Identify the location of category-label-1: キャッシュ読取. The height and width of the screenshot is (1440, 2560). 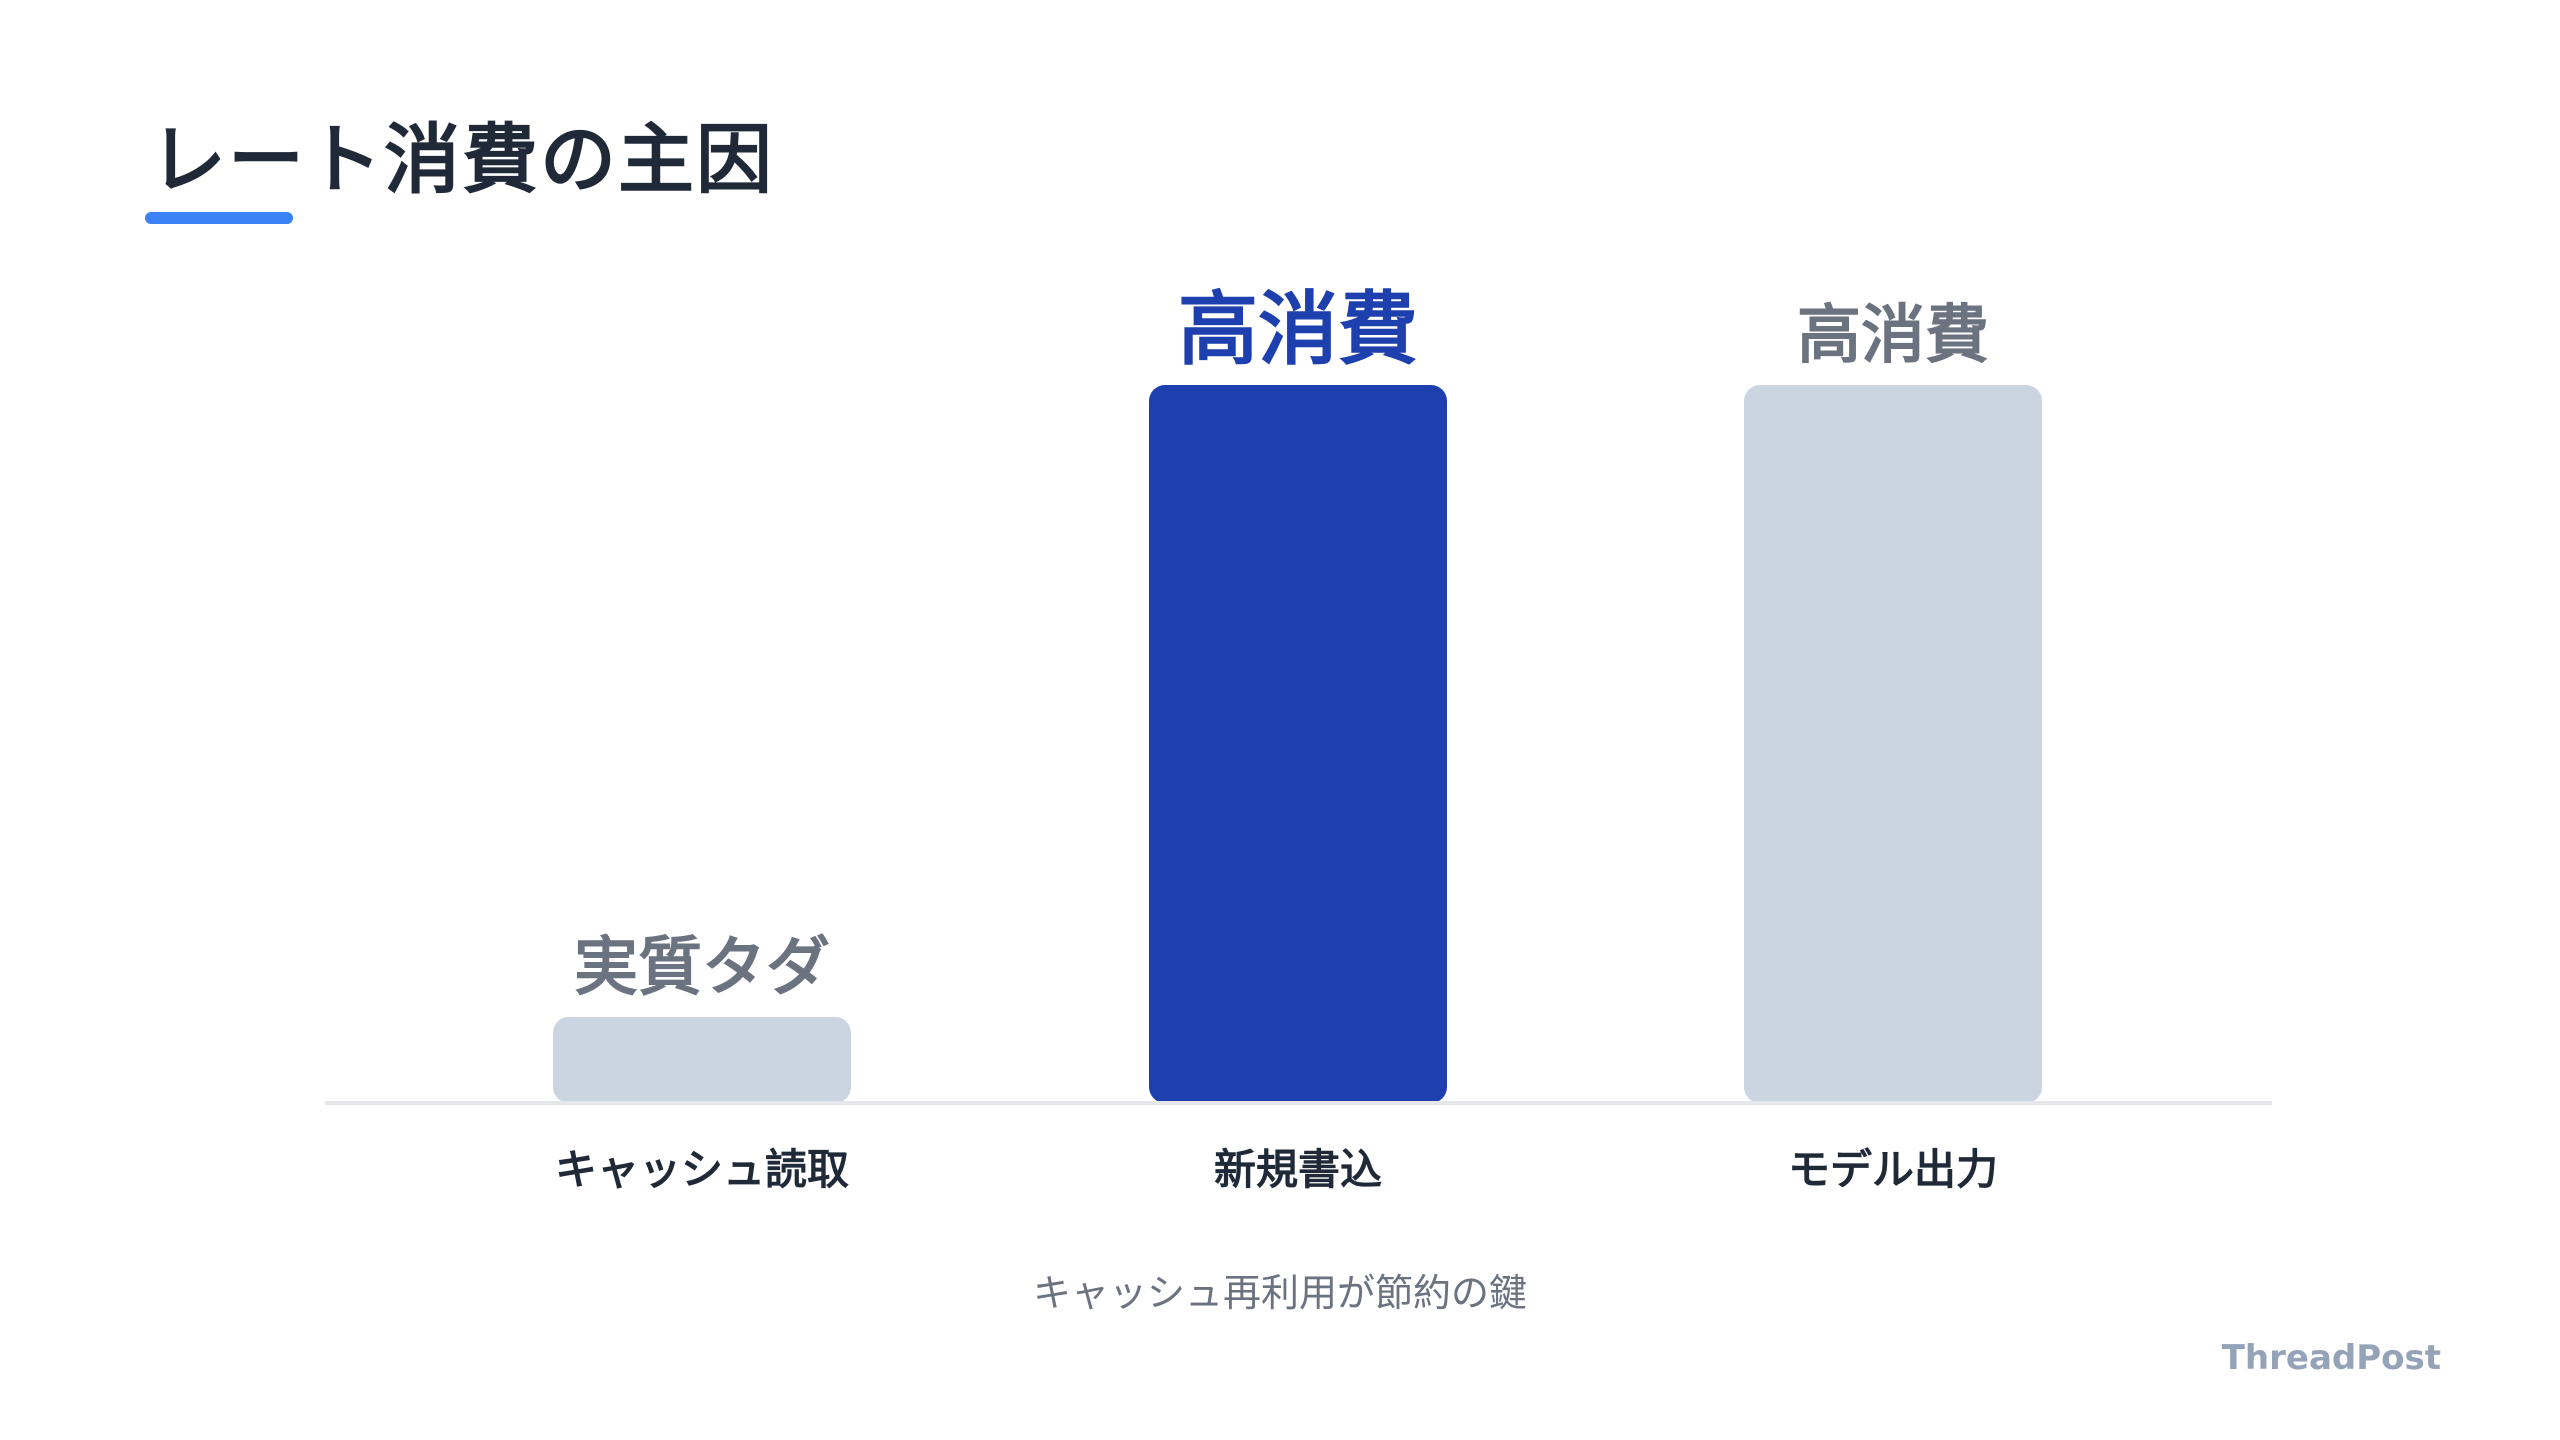
(702, 1169).